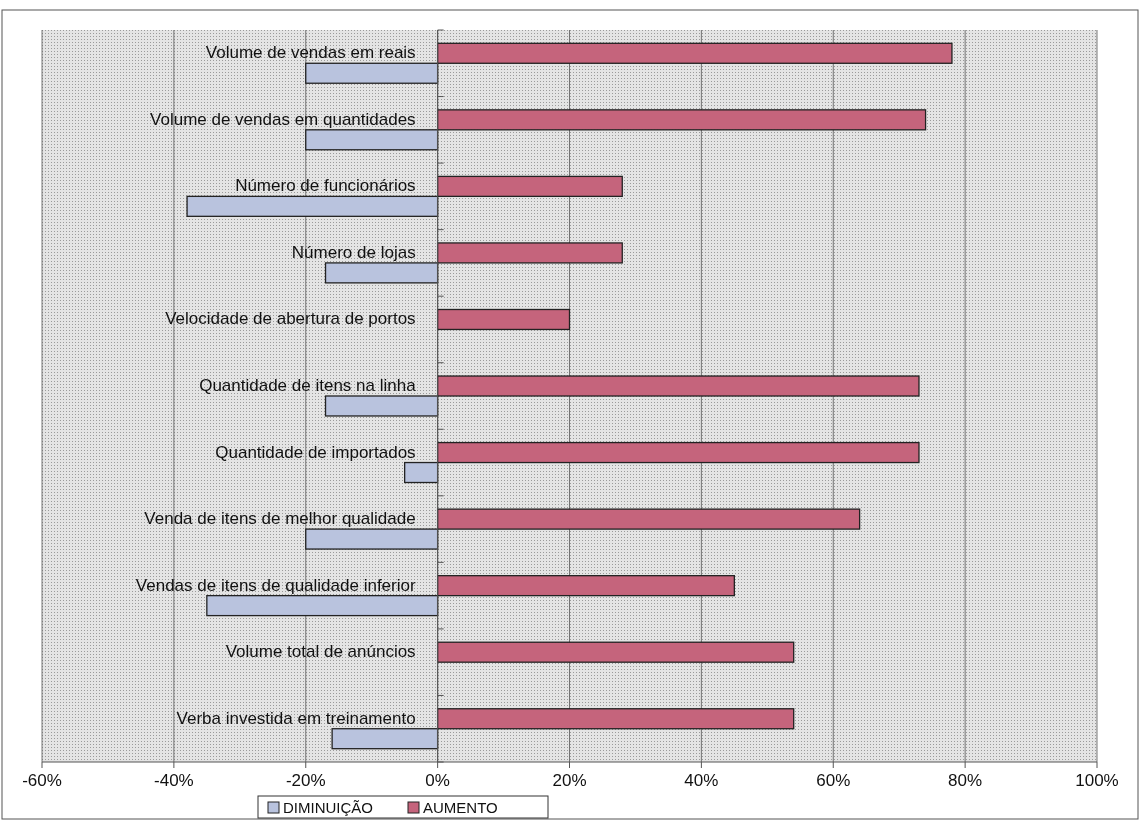  What do you see at coordinates (296, 718) in the screenshot?
I see `y-tick-label: Verba investida em treinamento` at bounding box center [296, 718].